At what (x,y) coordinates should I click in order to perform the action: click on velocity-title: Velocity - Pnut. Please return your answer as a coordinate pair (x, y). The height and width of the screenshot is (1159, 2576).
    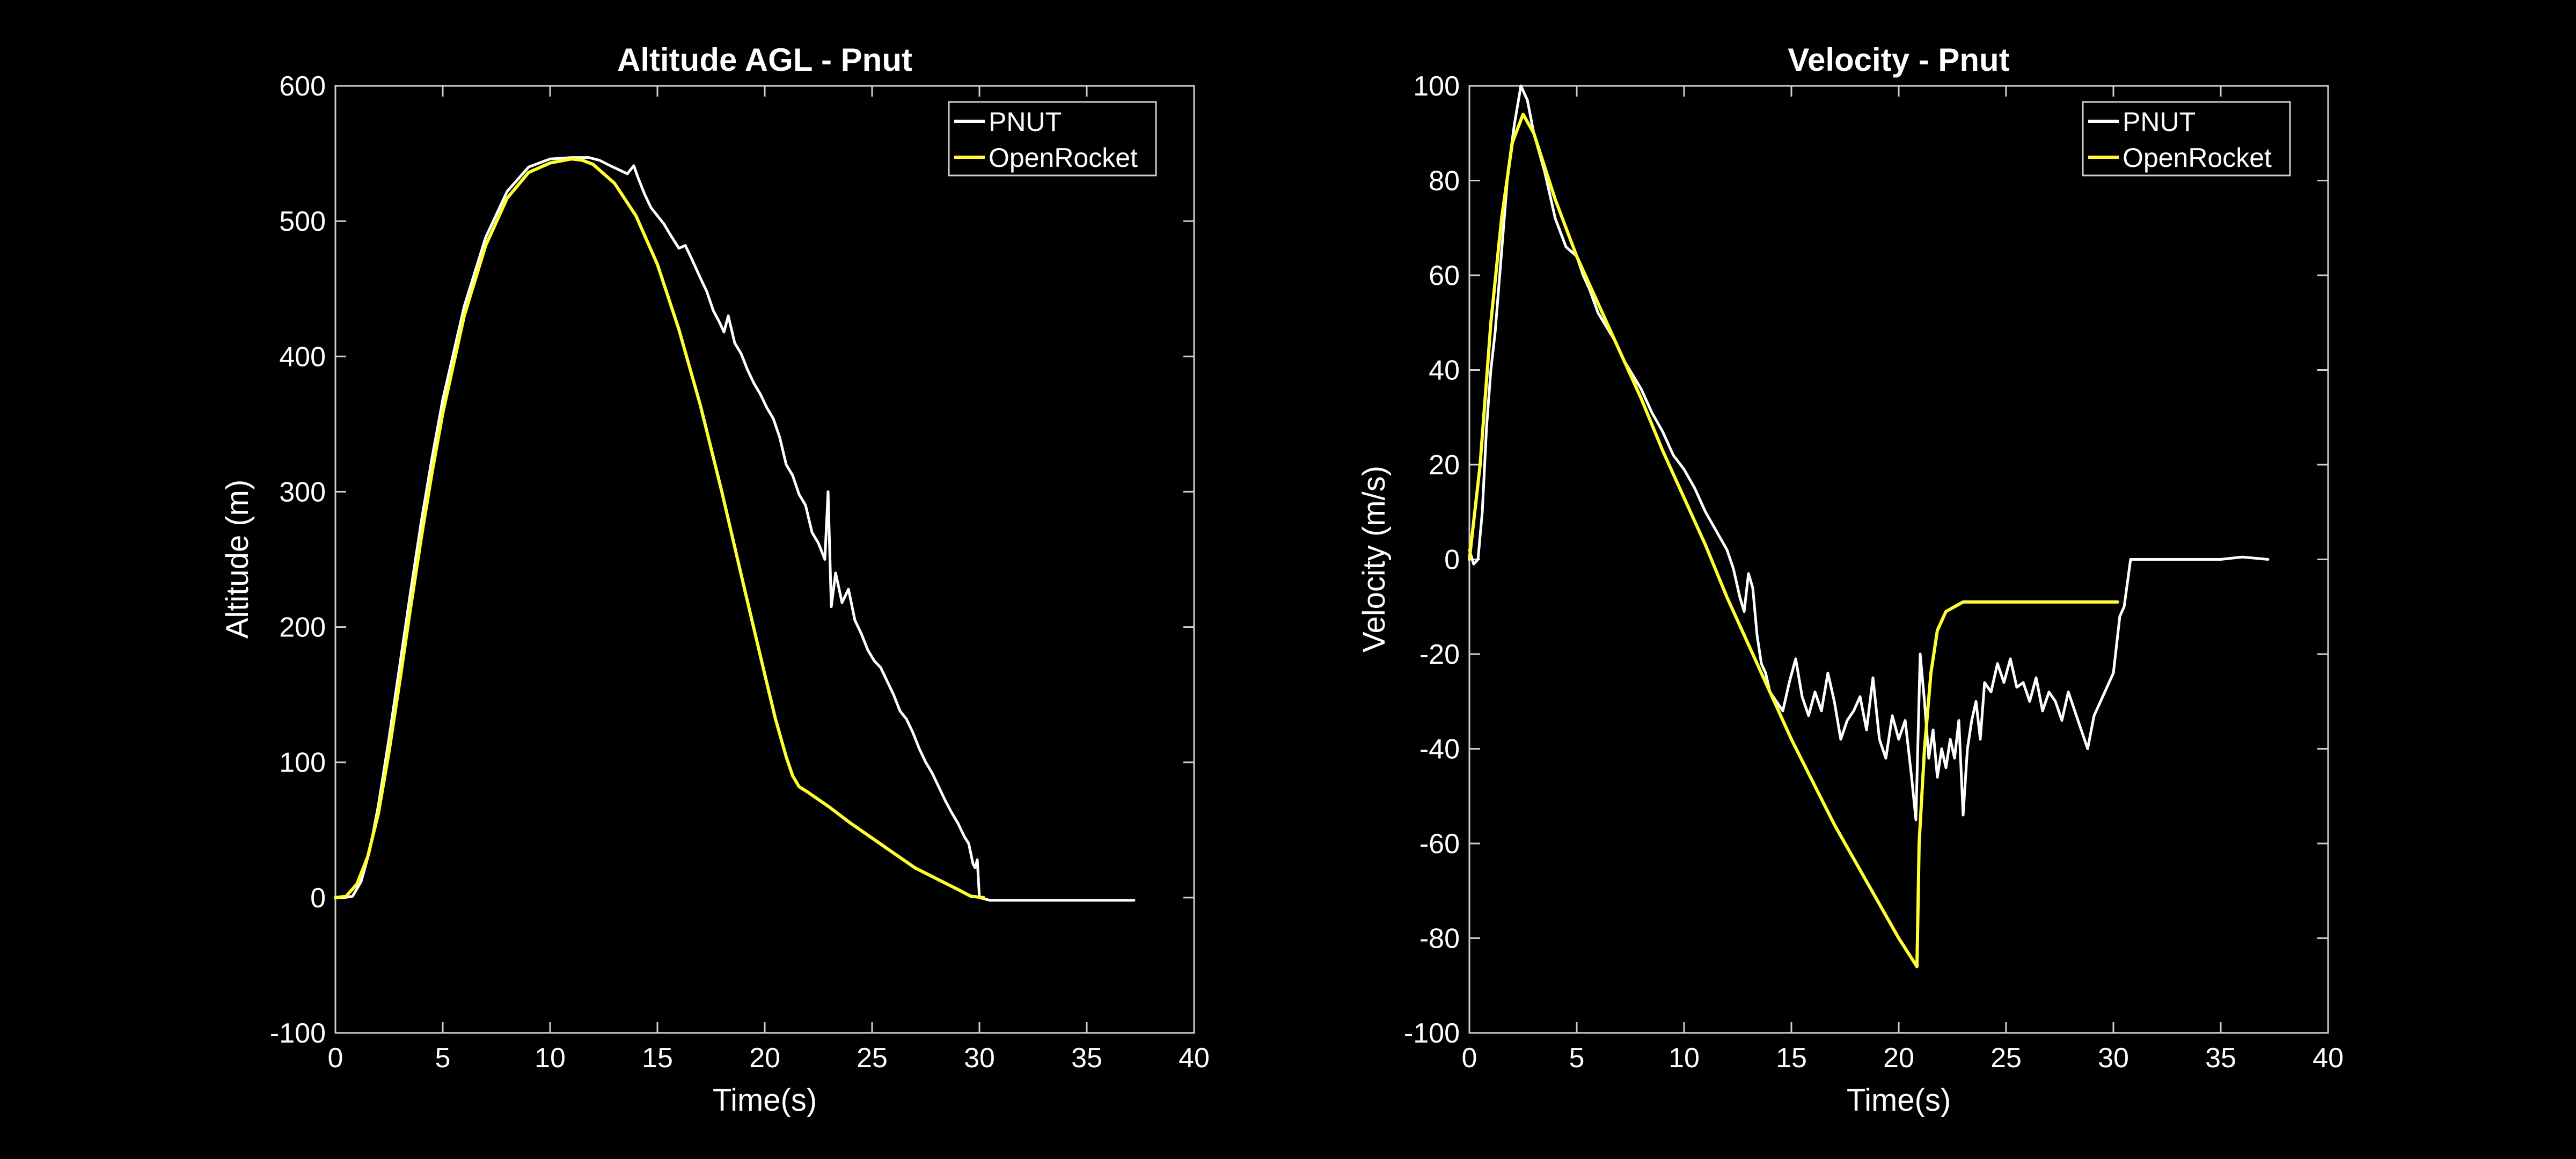
    Looking at the image, I should click on (1898, 60).